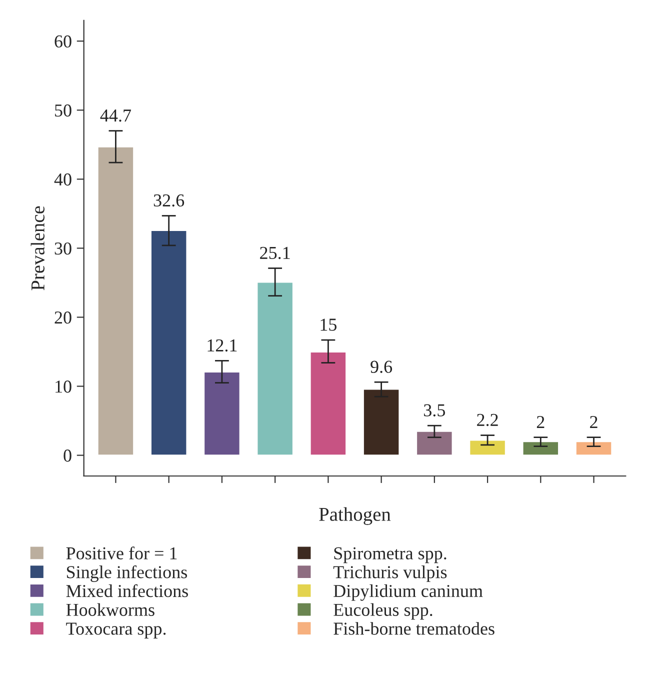 This screenshot has width=645, height=680. I want to click on y-tick-label: 40, so click(63, 179).